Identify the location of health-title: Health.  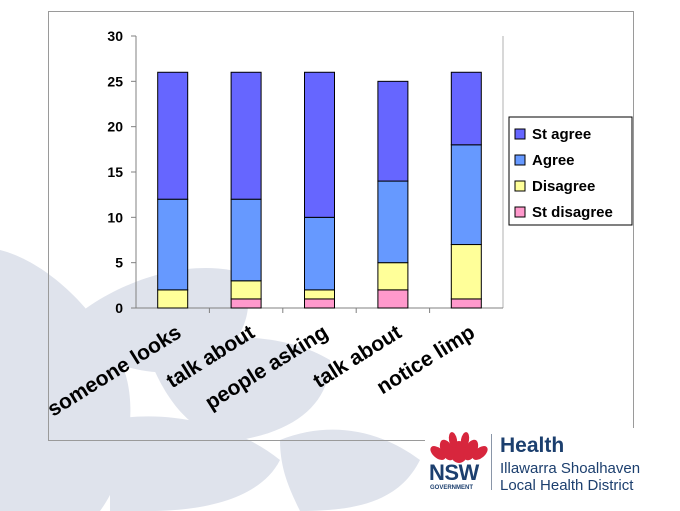
(532, 445).